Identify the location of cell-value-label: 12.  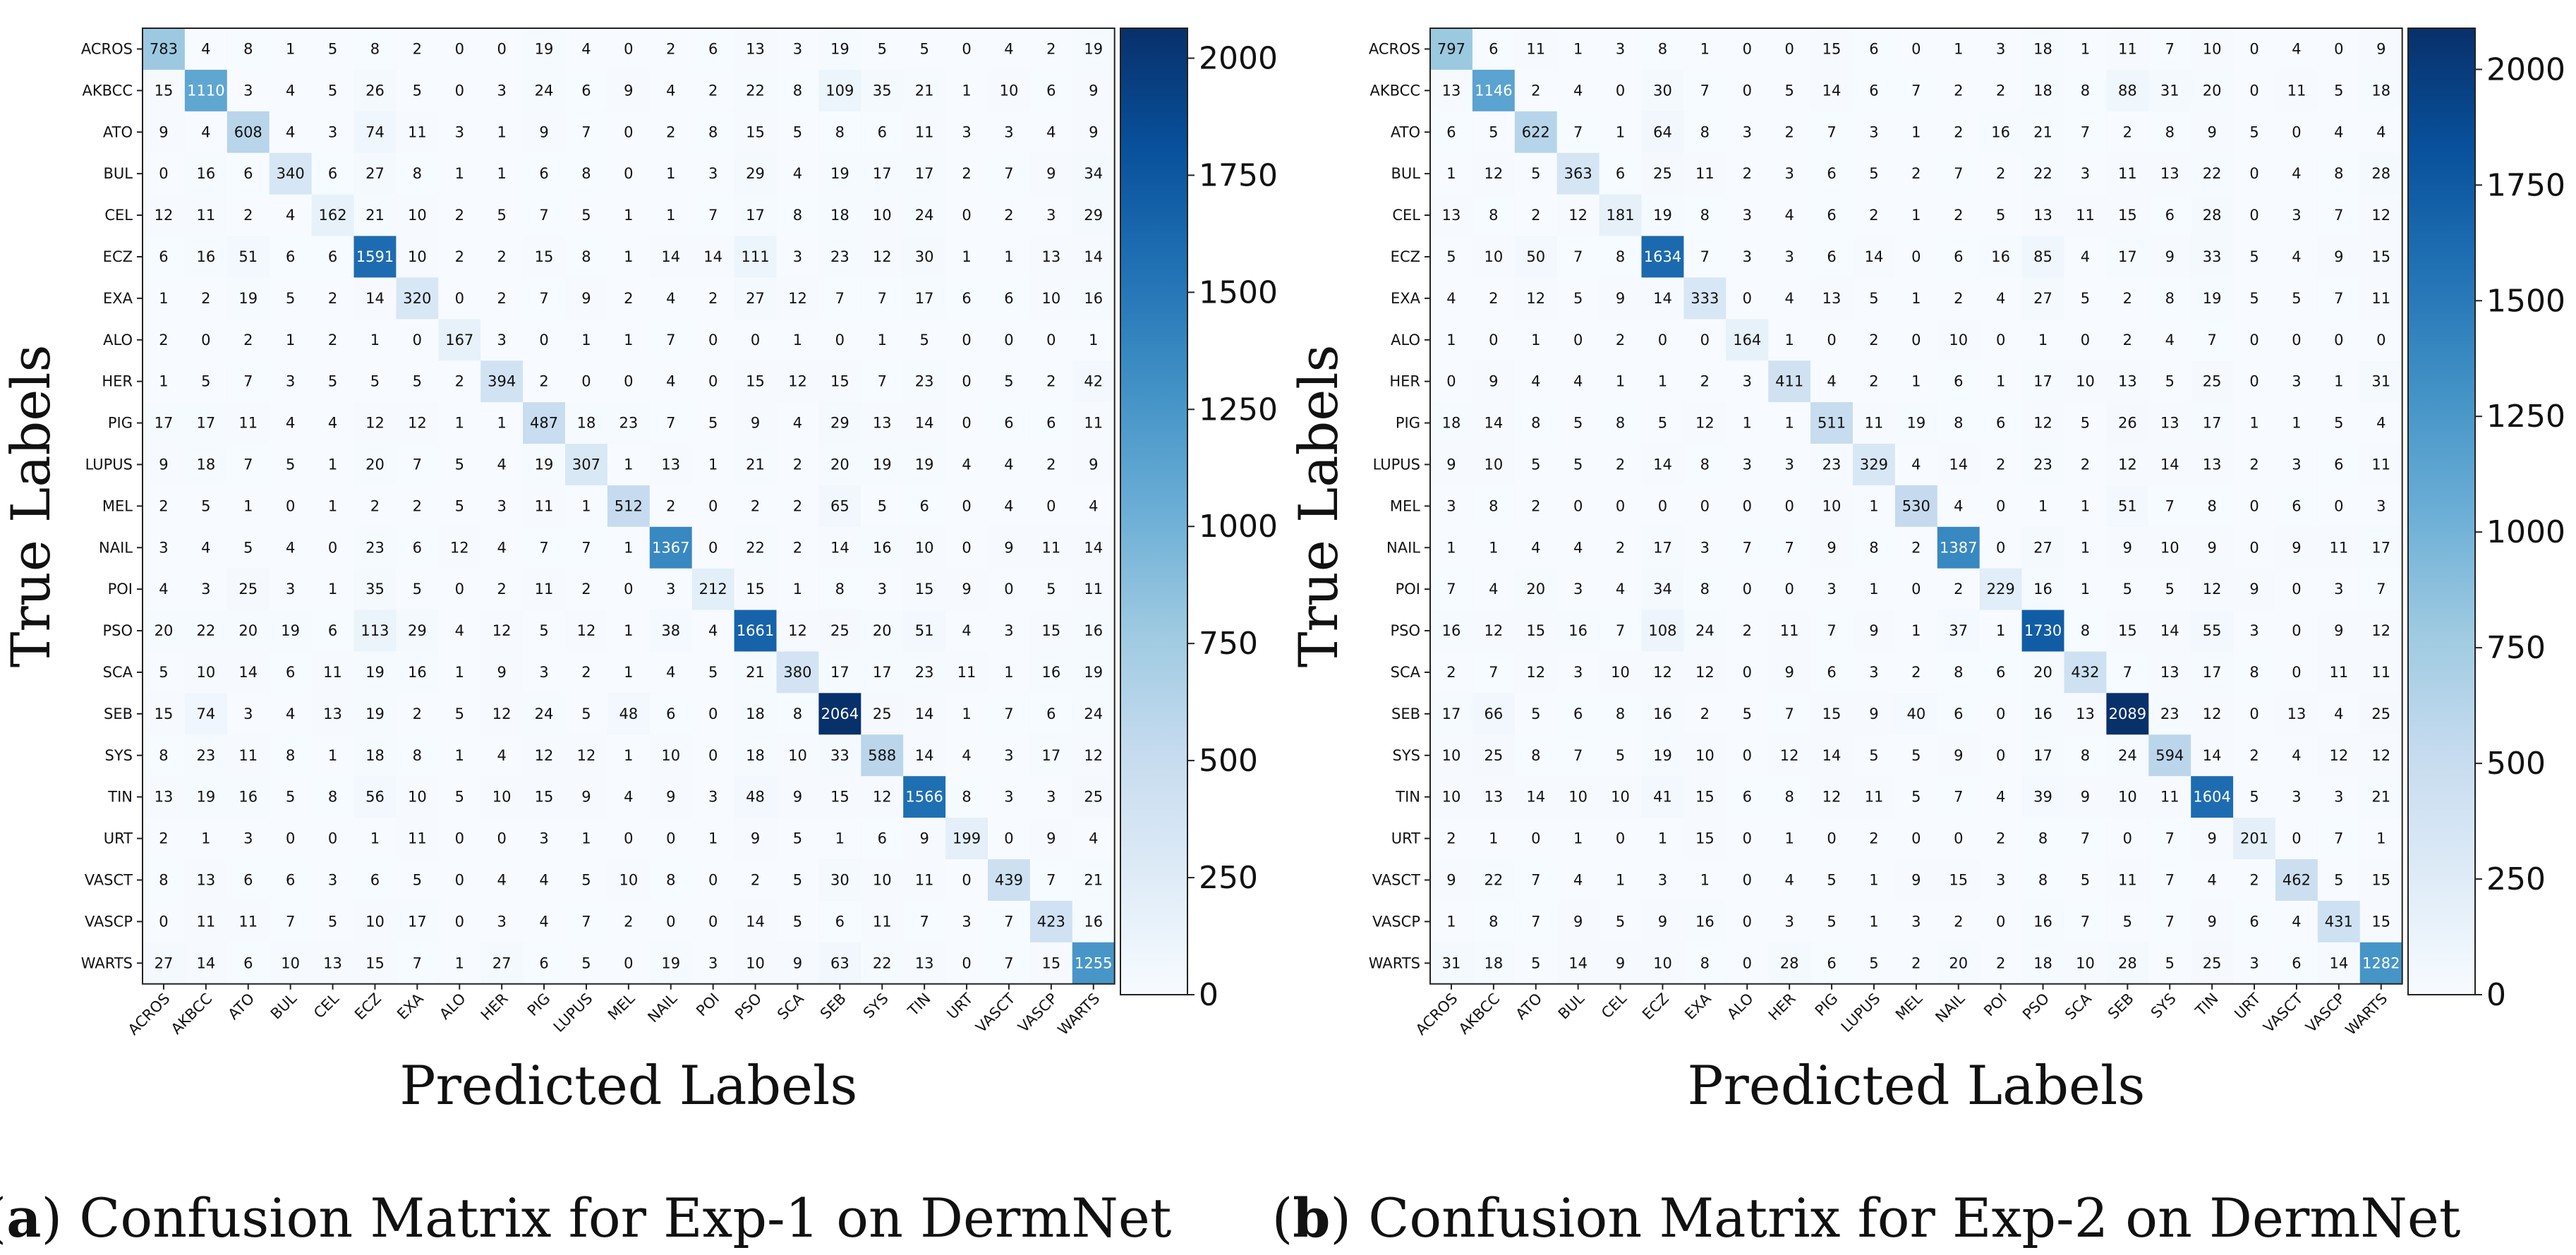
(375, 423).